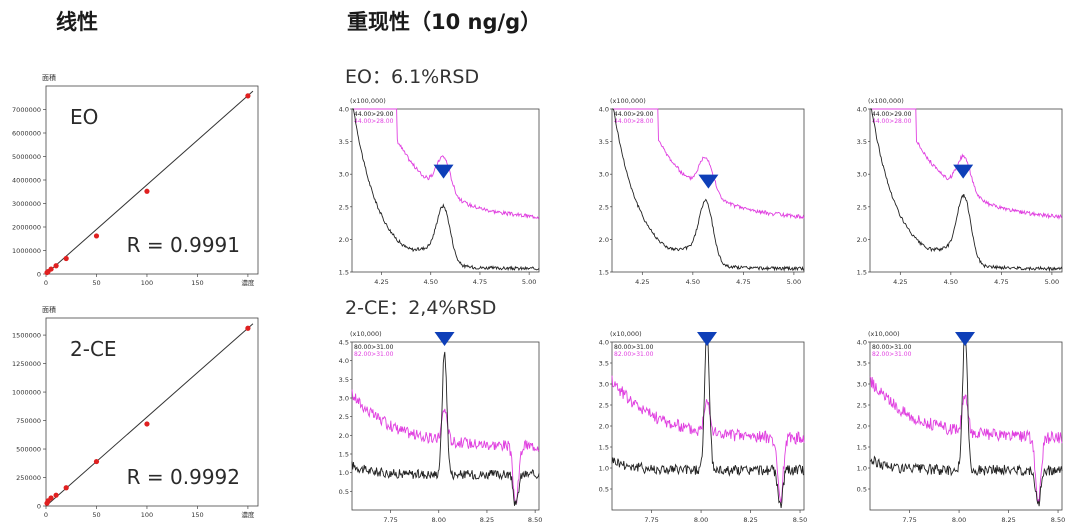 The width and height of the screenshot is (1080, 531). I want to click on series-label: 80.00>31.00, so click(634, 347).